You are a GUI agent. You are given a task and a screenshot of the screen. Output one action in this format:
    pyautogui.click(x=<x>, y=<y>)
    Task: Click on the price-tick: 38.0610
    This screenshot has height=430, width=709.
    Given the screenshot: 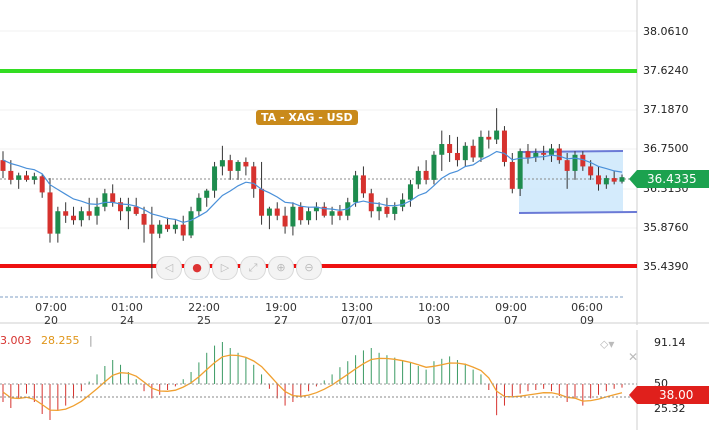 What is the action you would take?
    pyautogui.click(x=666, y=31)
    